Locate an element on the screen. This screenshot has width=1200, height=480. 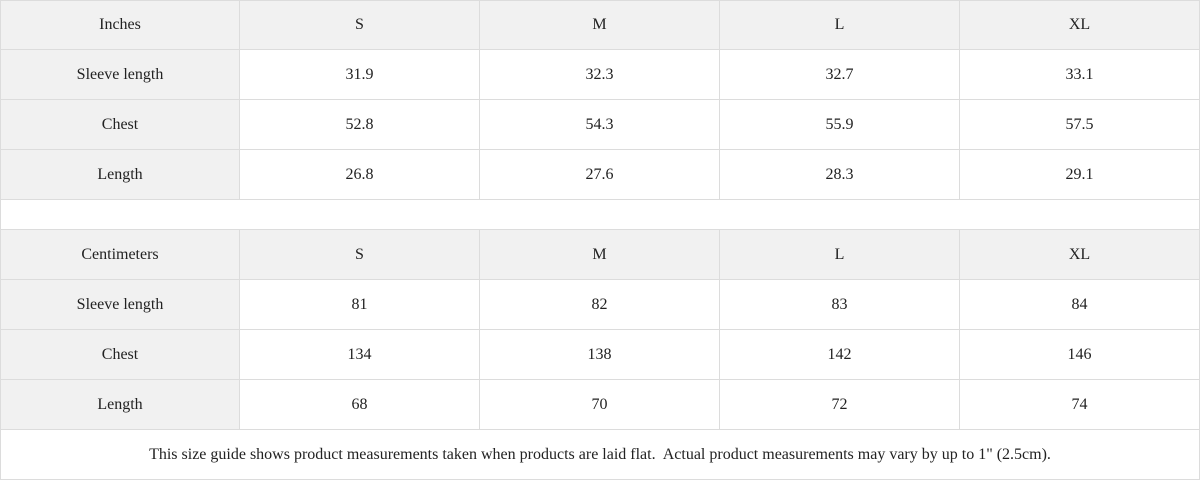
measurement-cell: 81 is located at coordinates (360, 305).